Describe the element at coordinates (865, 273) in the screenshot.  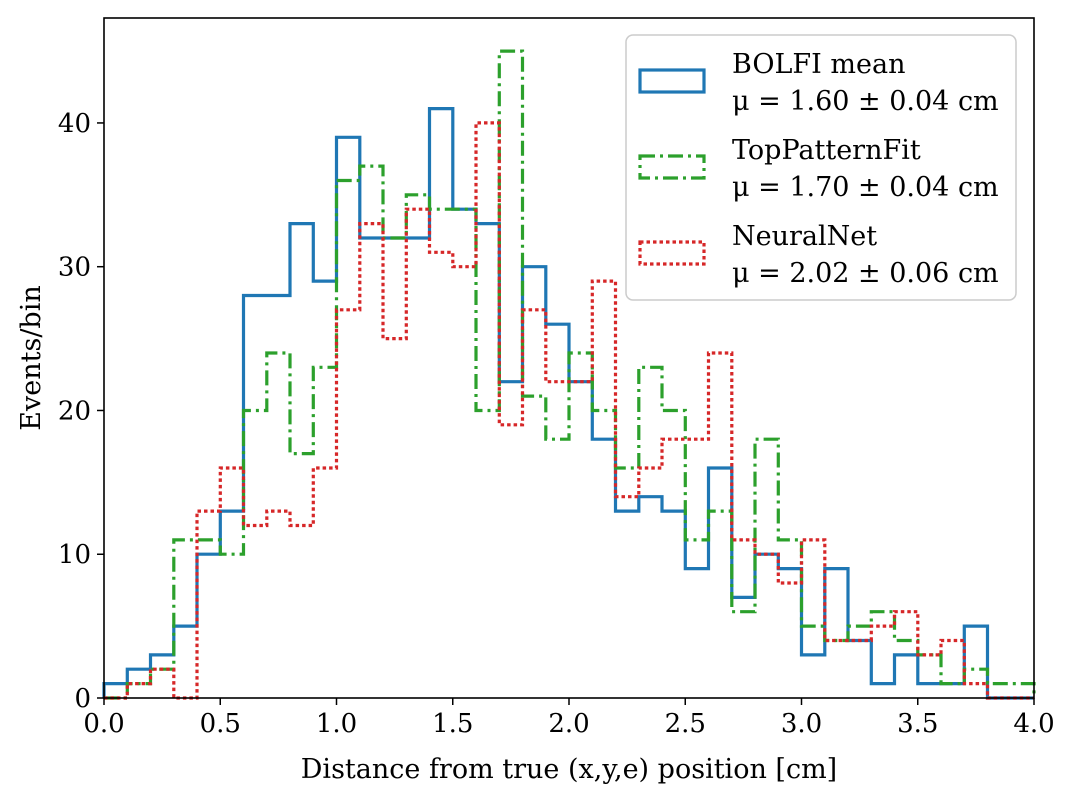
I see `legend-stat: μ = 2.02 ± 0.06 cm` at that location.